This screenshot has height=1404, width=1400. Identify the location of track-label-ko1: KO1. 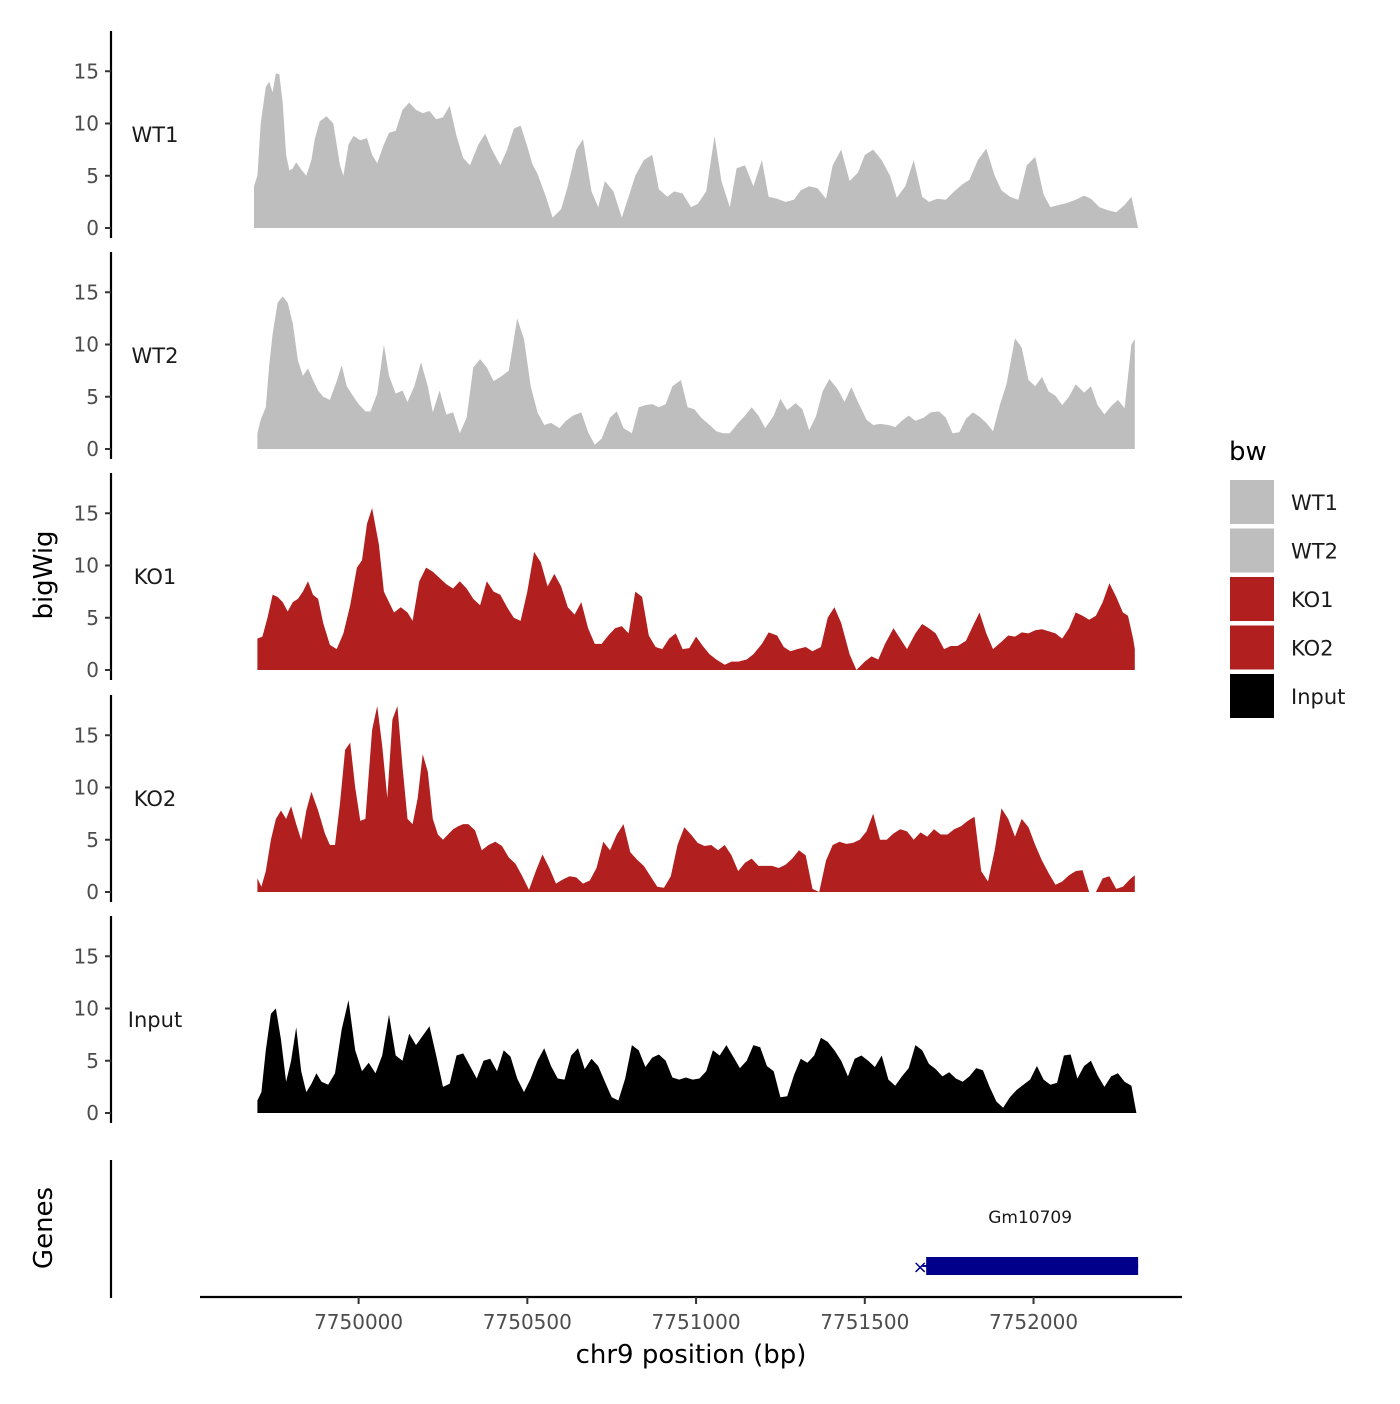
(155, 577).